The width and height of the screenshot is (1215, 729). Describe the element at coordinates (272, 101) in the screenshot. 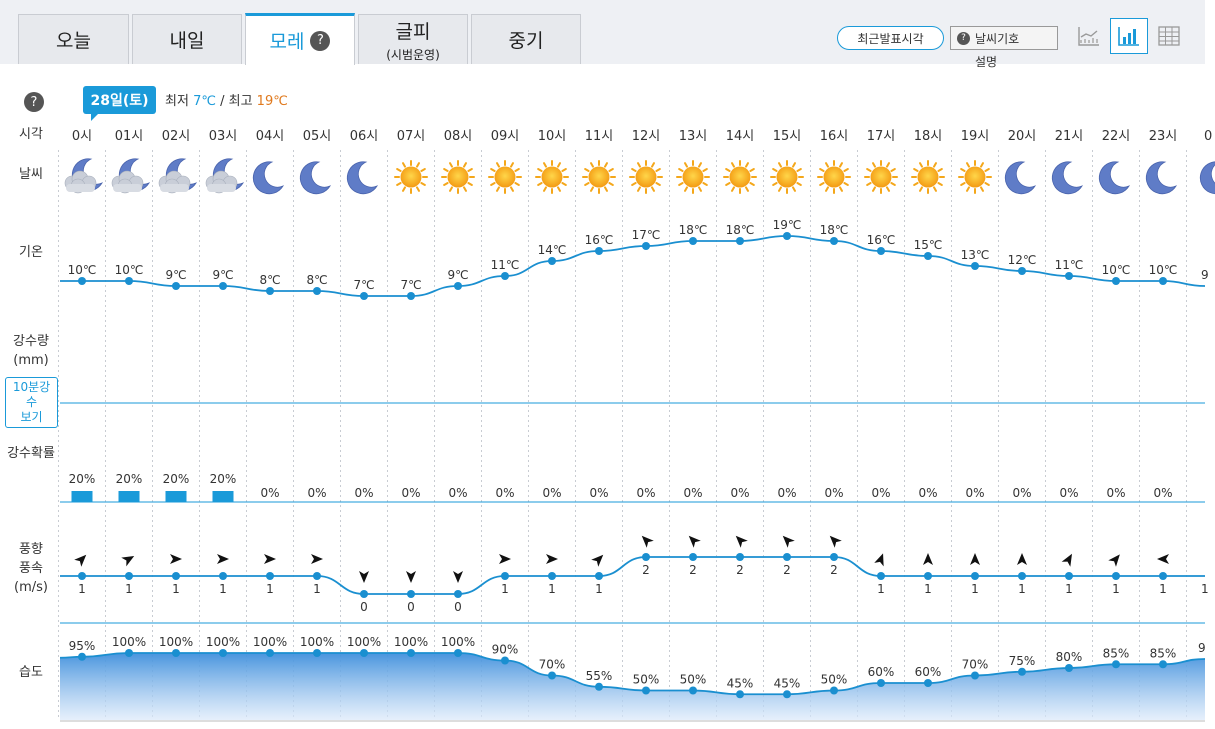

I see `max-value: 19℃` at that location.